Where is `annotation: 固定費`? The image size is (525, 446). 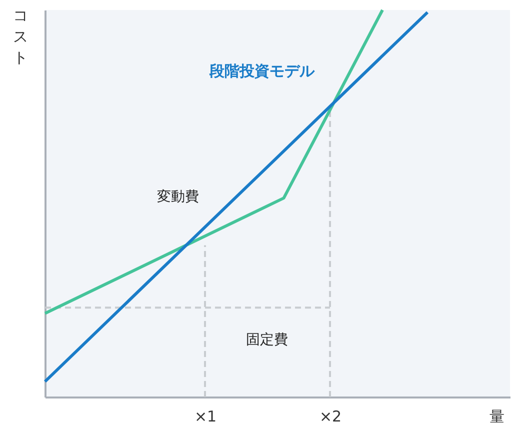
annotation: 固定費 is located at coordinates (267, 340).